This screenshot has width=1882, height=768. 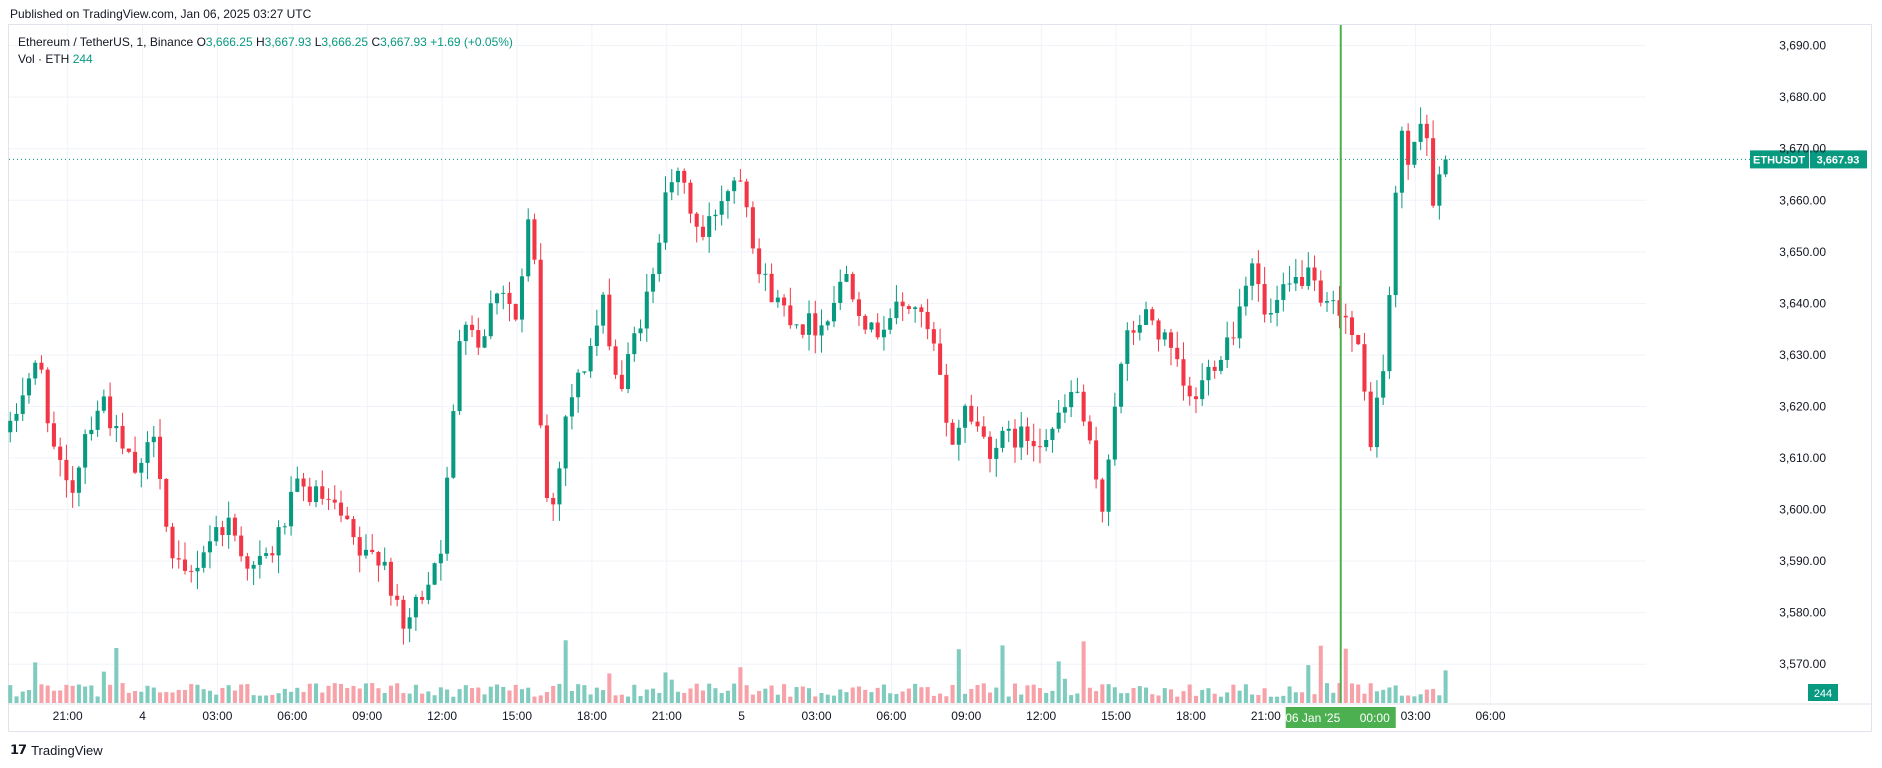 I want to click on low-label: L, so click(x=318, y=42).